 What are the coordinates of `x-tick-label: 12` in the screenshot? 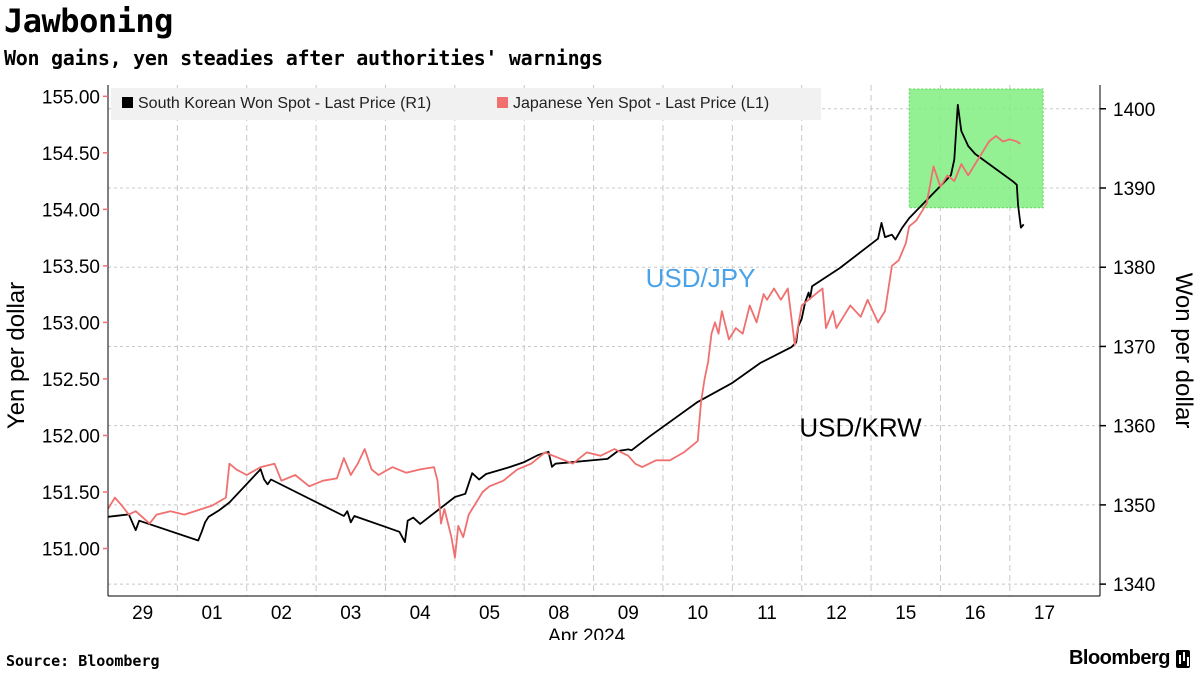 It's located at (836, 613).